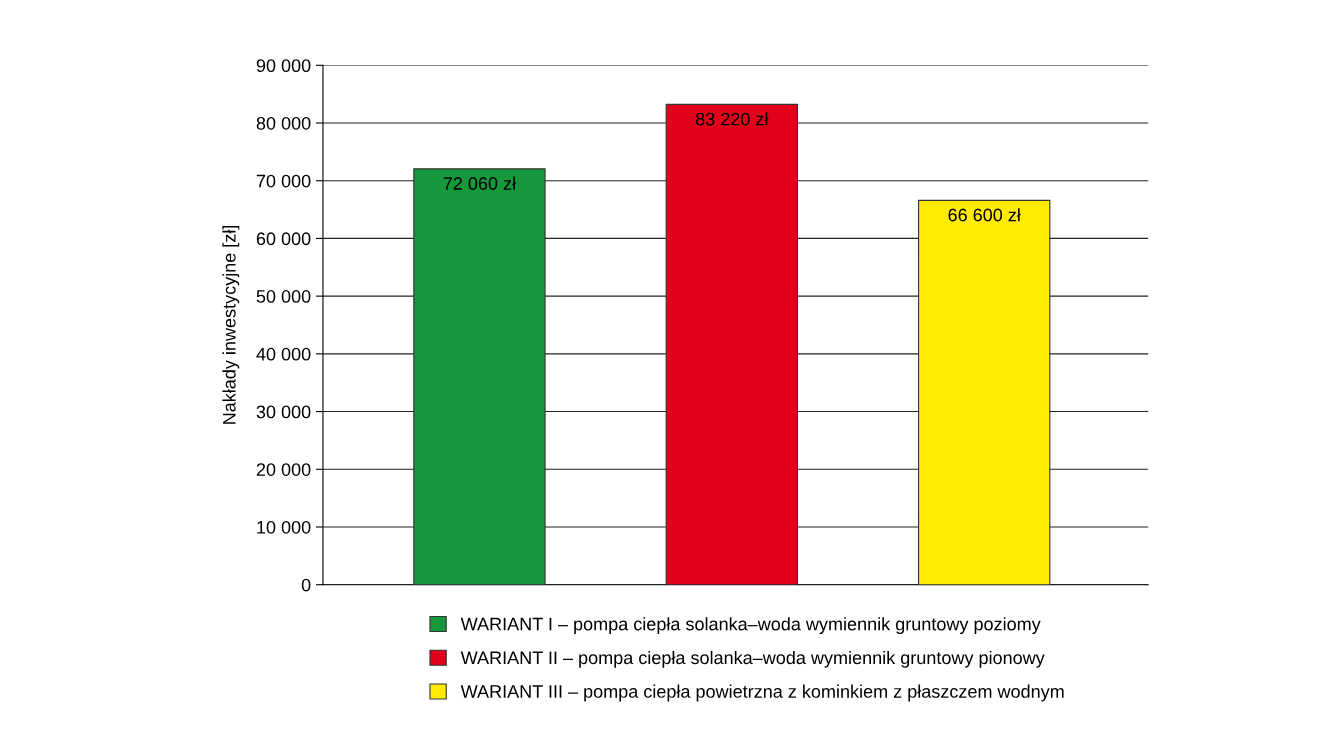 Image resolution: width=1329 pixels, height=742 pixels. I want to click on y-tick-label: 60 000, so click(283, 239).